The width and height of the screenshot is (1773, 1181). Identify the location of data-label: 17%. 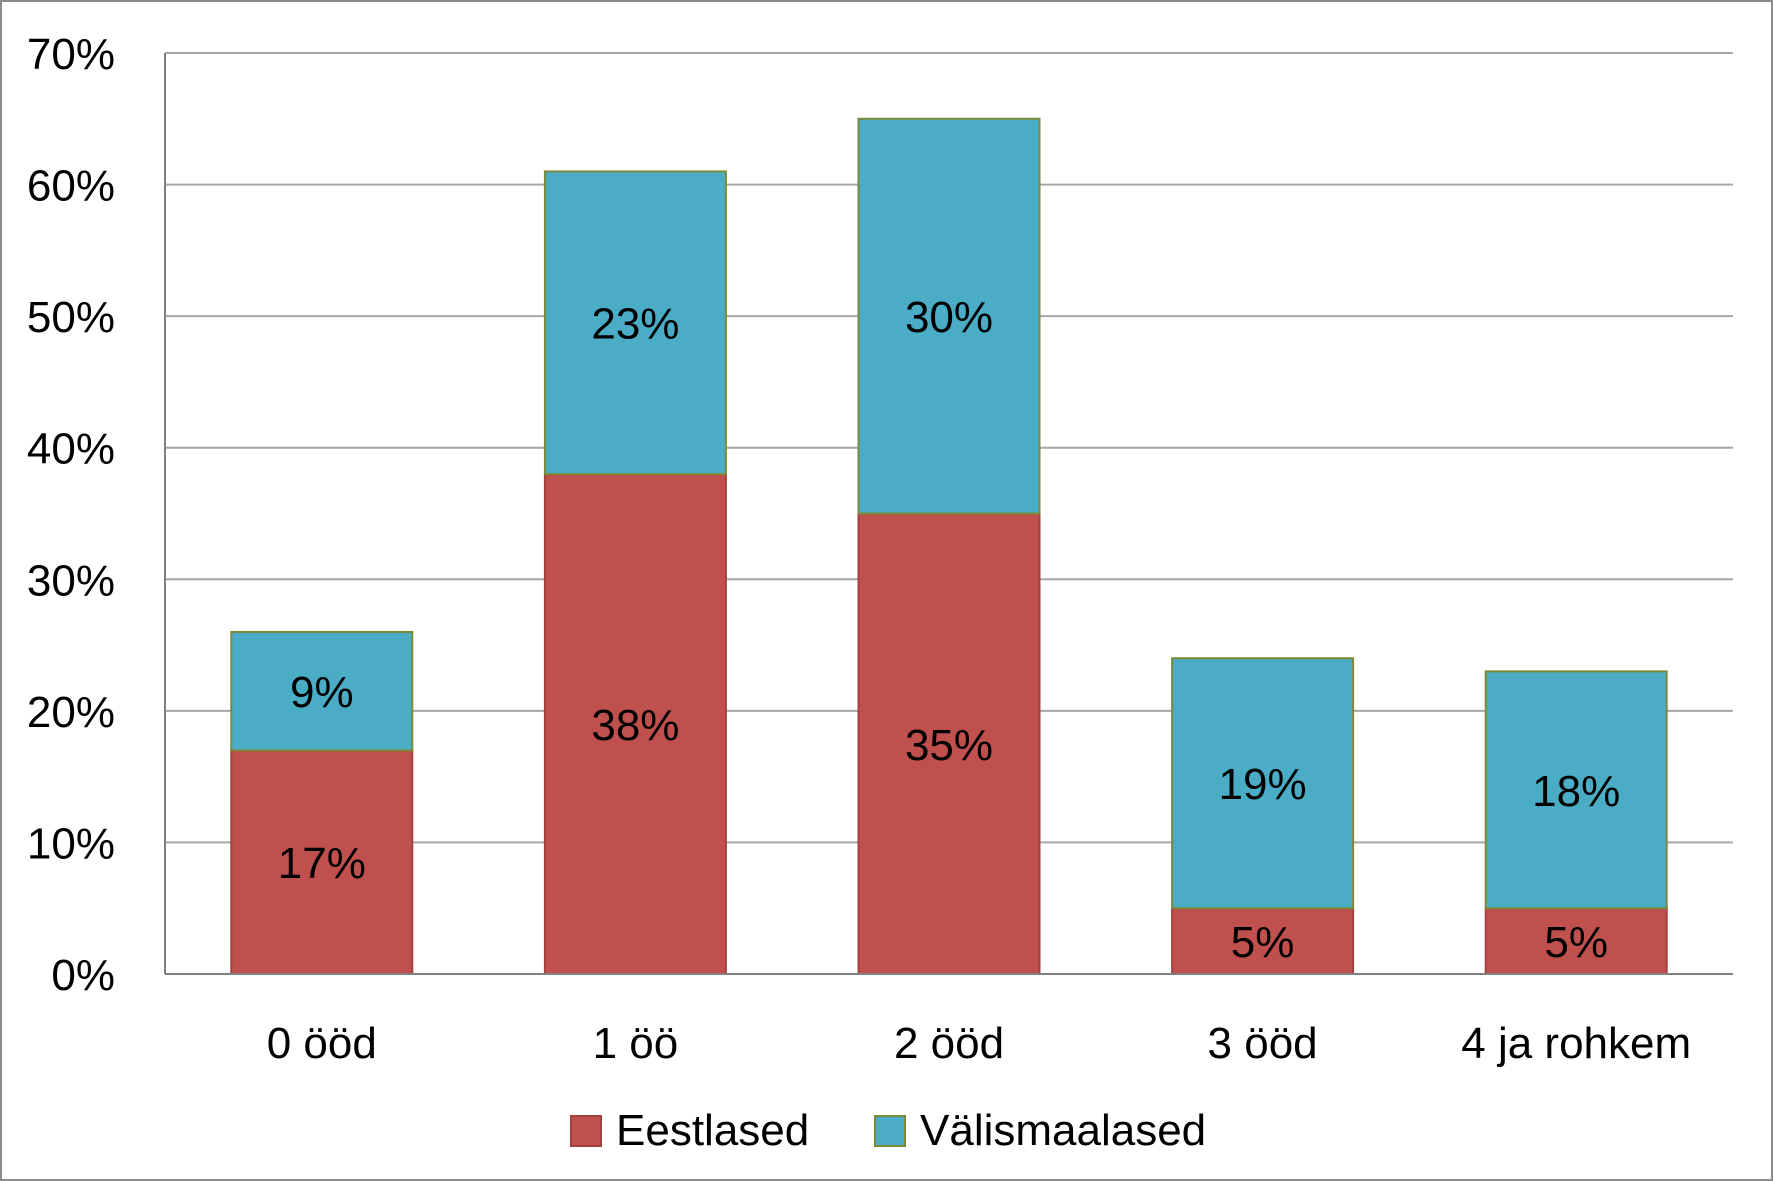
(322, 863).